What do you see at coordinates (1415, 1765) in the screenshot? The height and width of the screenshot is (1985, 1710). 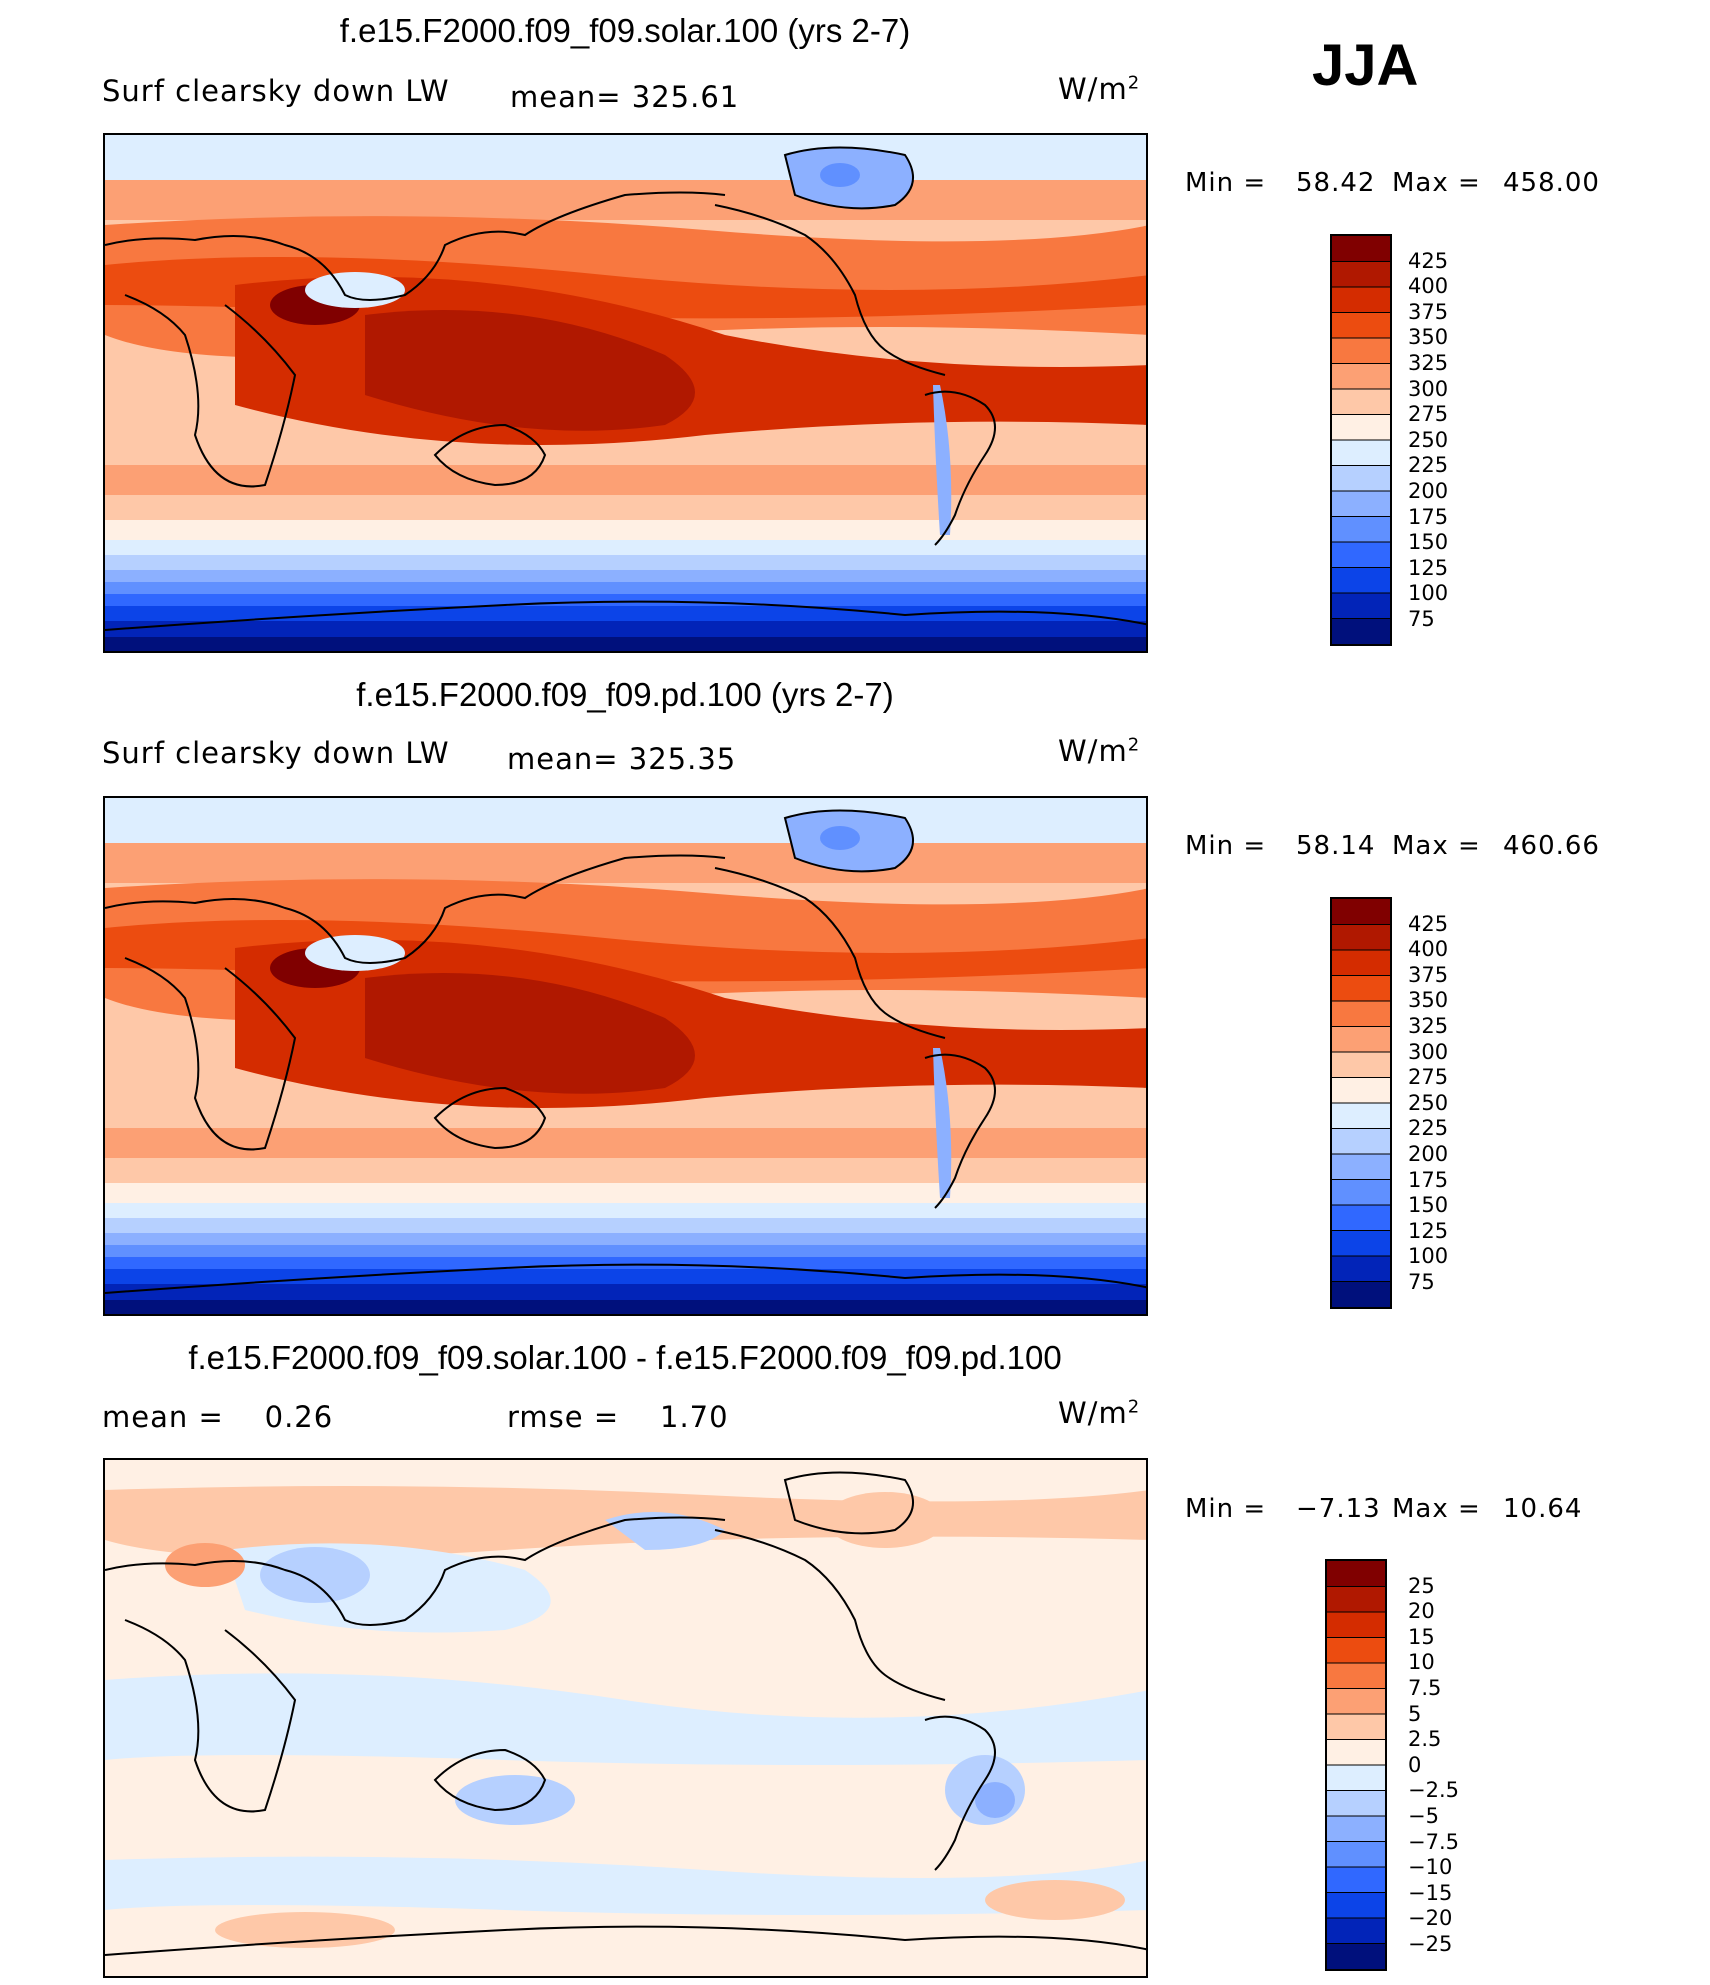 I see `colorbar-tick-label: 0` at bounding box center [1415, 1765].